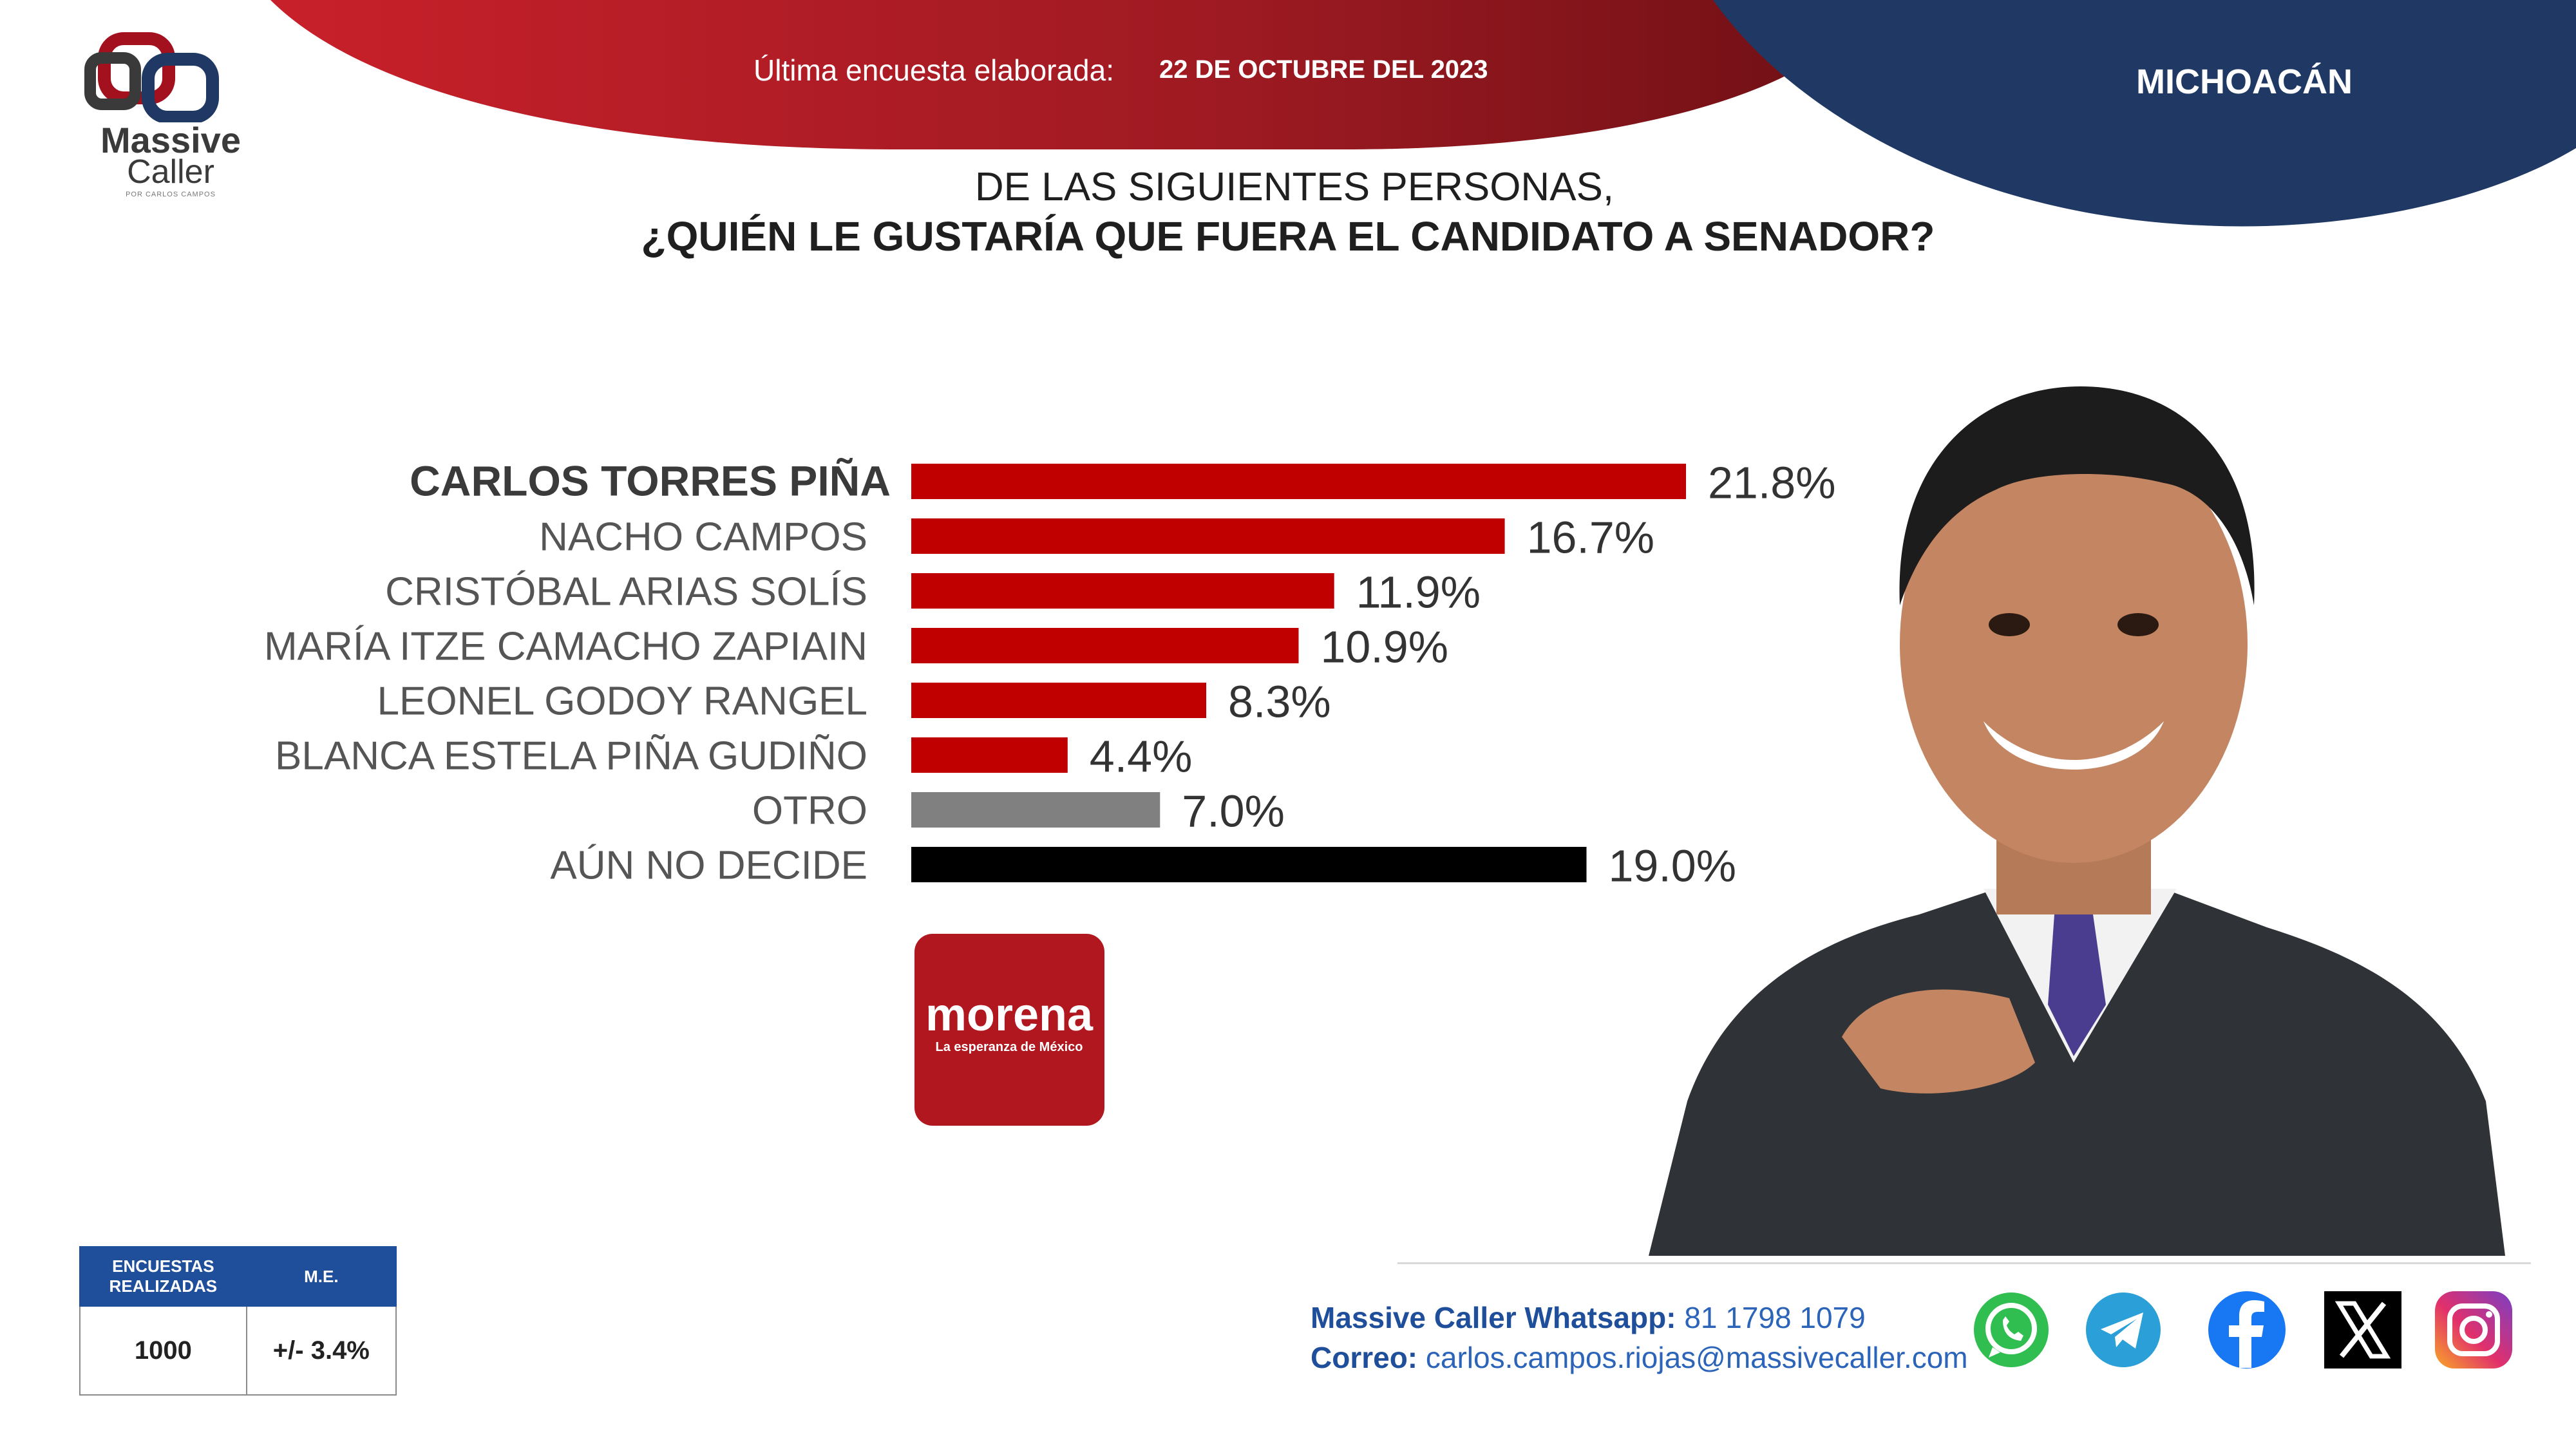  I want to click on header-red-arc, so click(1069, 74).